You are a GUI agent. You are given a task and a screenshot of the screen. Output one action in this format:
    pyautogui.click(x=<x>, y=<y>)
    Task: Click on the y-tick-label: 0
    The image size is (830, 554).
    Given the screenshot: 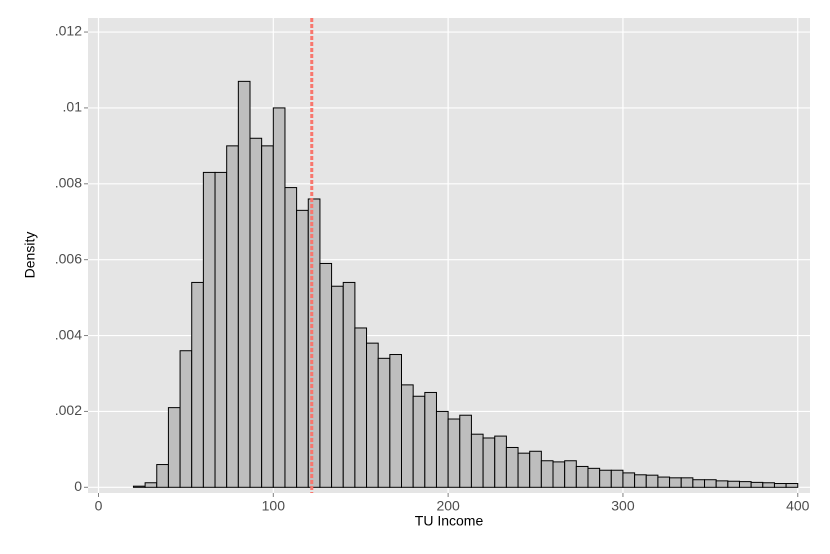 What is the action you would take?
    pyautogui.click(x=78, y=486)
    